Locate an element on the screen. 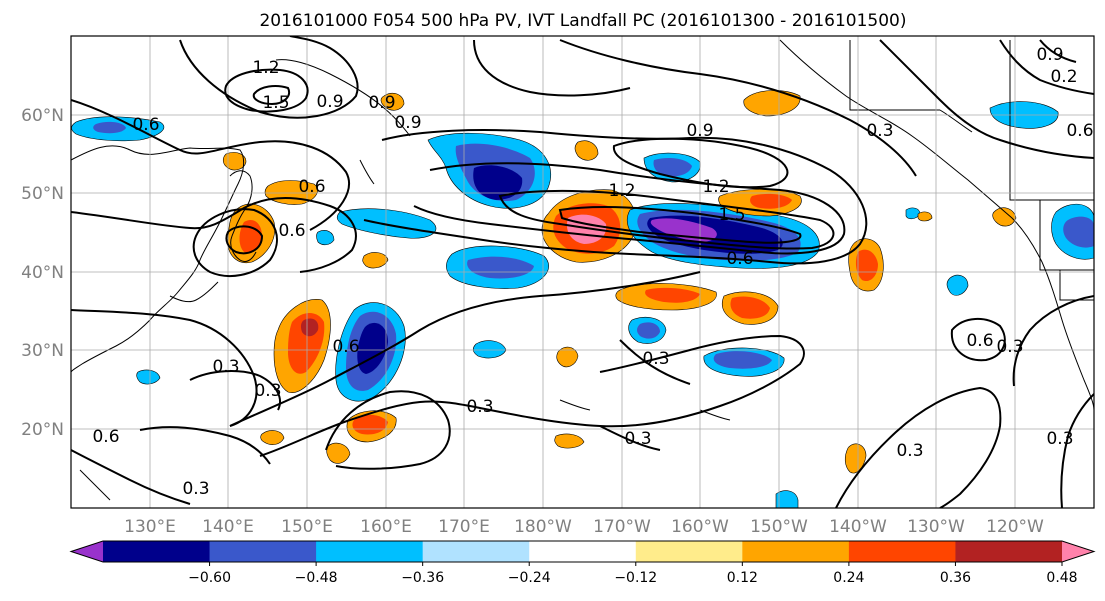 The width and height of the screenshot is (1105, 601). lat-label: 60°N is located at coordinates (42, 116).